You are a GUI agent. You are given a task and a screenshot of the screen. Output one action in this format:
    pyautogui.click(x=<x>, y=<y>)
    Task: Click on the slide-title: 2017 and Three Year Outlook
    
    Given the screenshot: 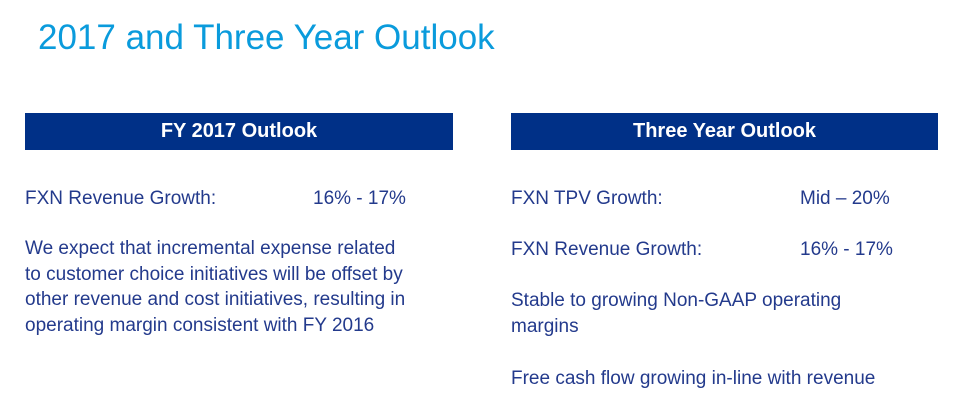 What is the action you would take?
    pyautogui.click(x=266, y=37)
    